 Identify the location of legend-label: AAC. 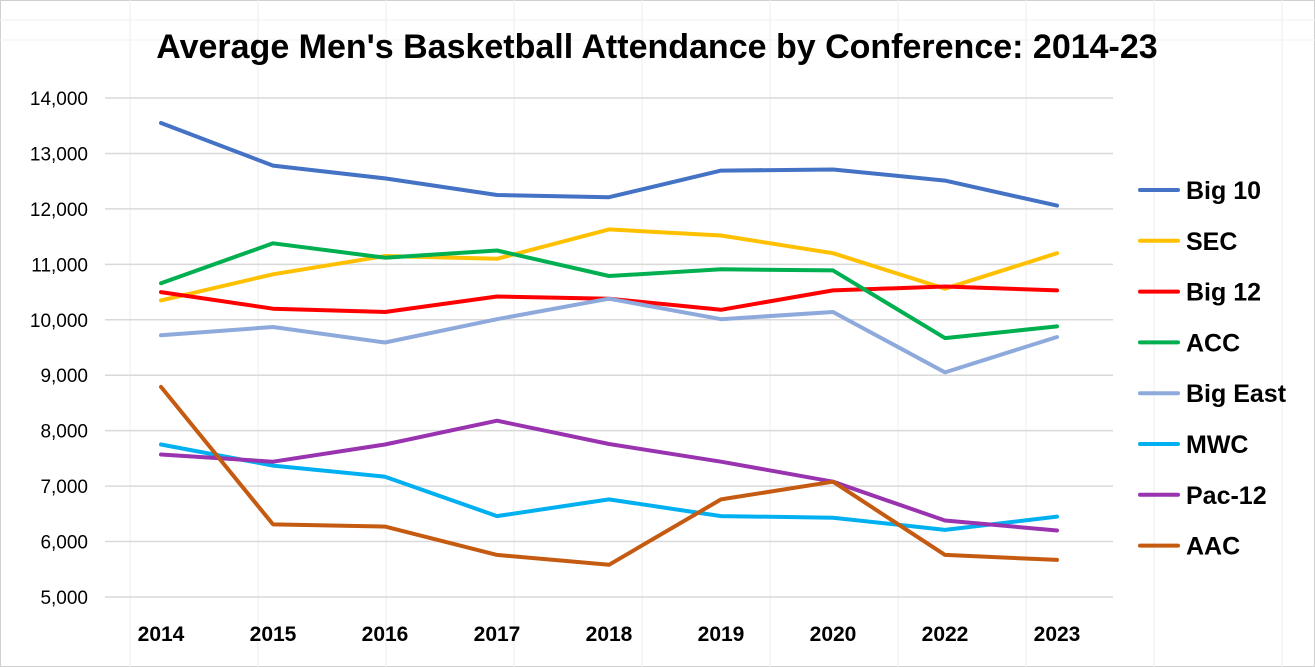
(1213, 547).